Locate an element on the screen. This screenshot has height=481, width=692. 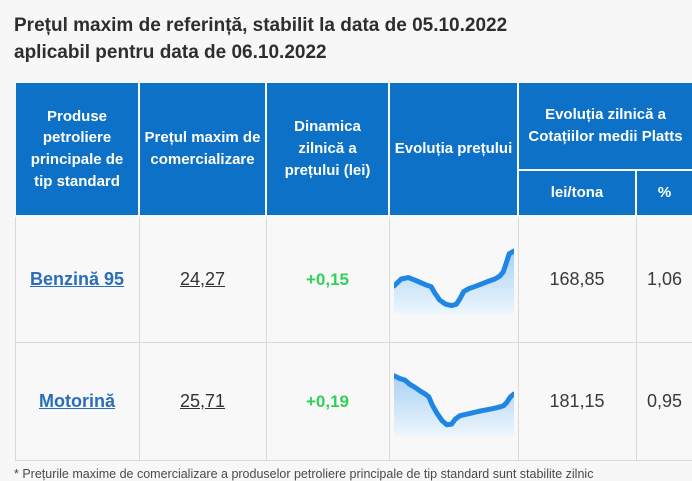
platts-lei-cell: 181,15 is located at coordinates (577, 401).